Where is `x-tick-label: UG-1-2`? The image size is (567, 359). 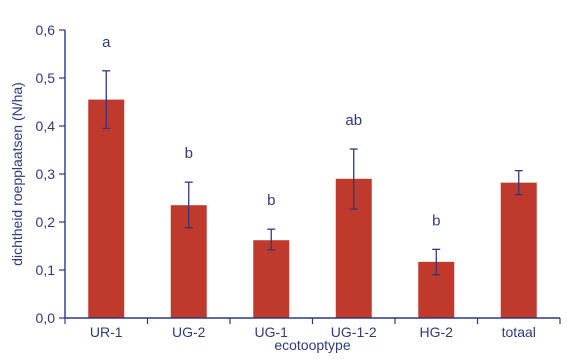
x-tick-label: UG-1-2 is located at coordinates (354, 332).